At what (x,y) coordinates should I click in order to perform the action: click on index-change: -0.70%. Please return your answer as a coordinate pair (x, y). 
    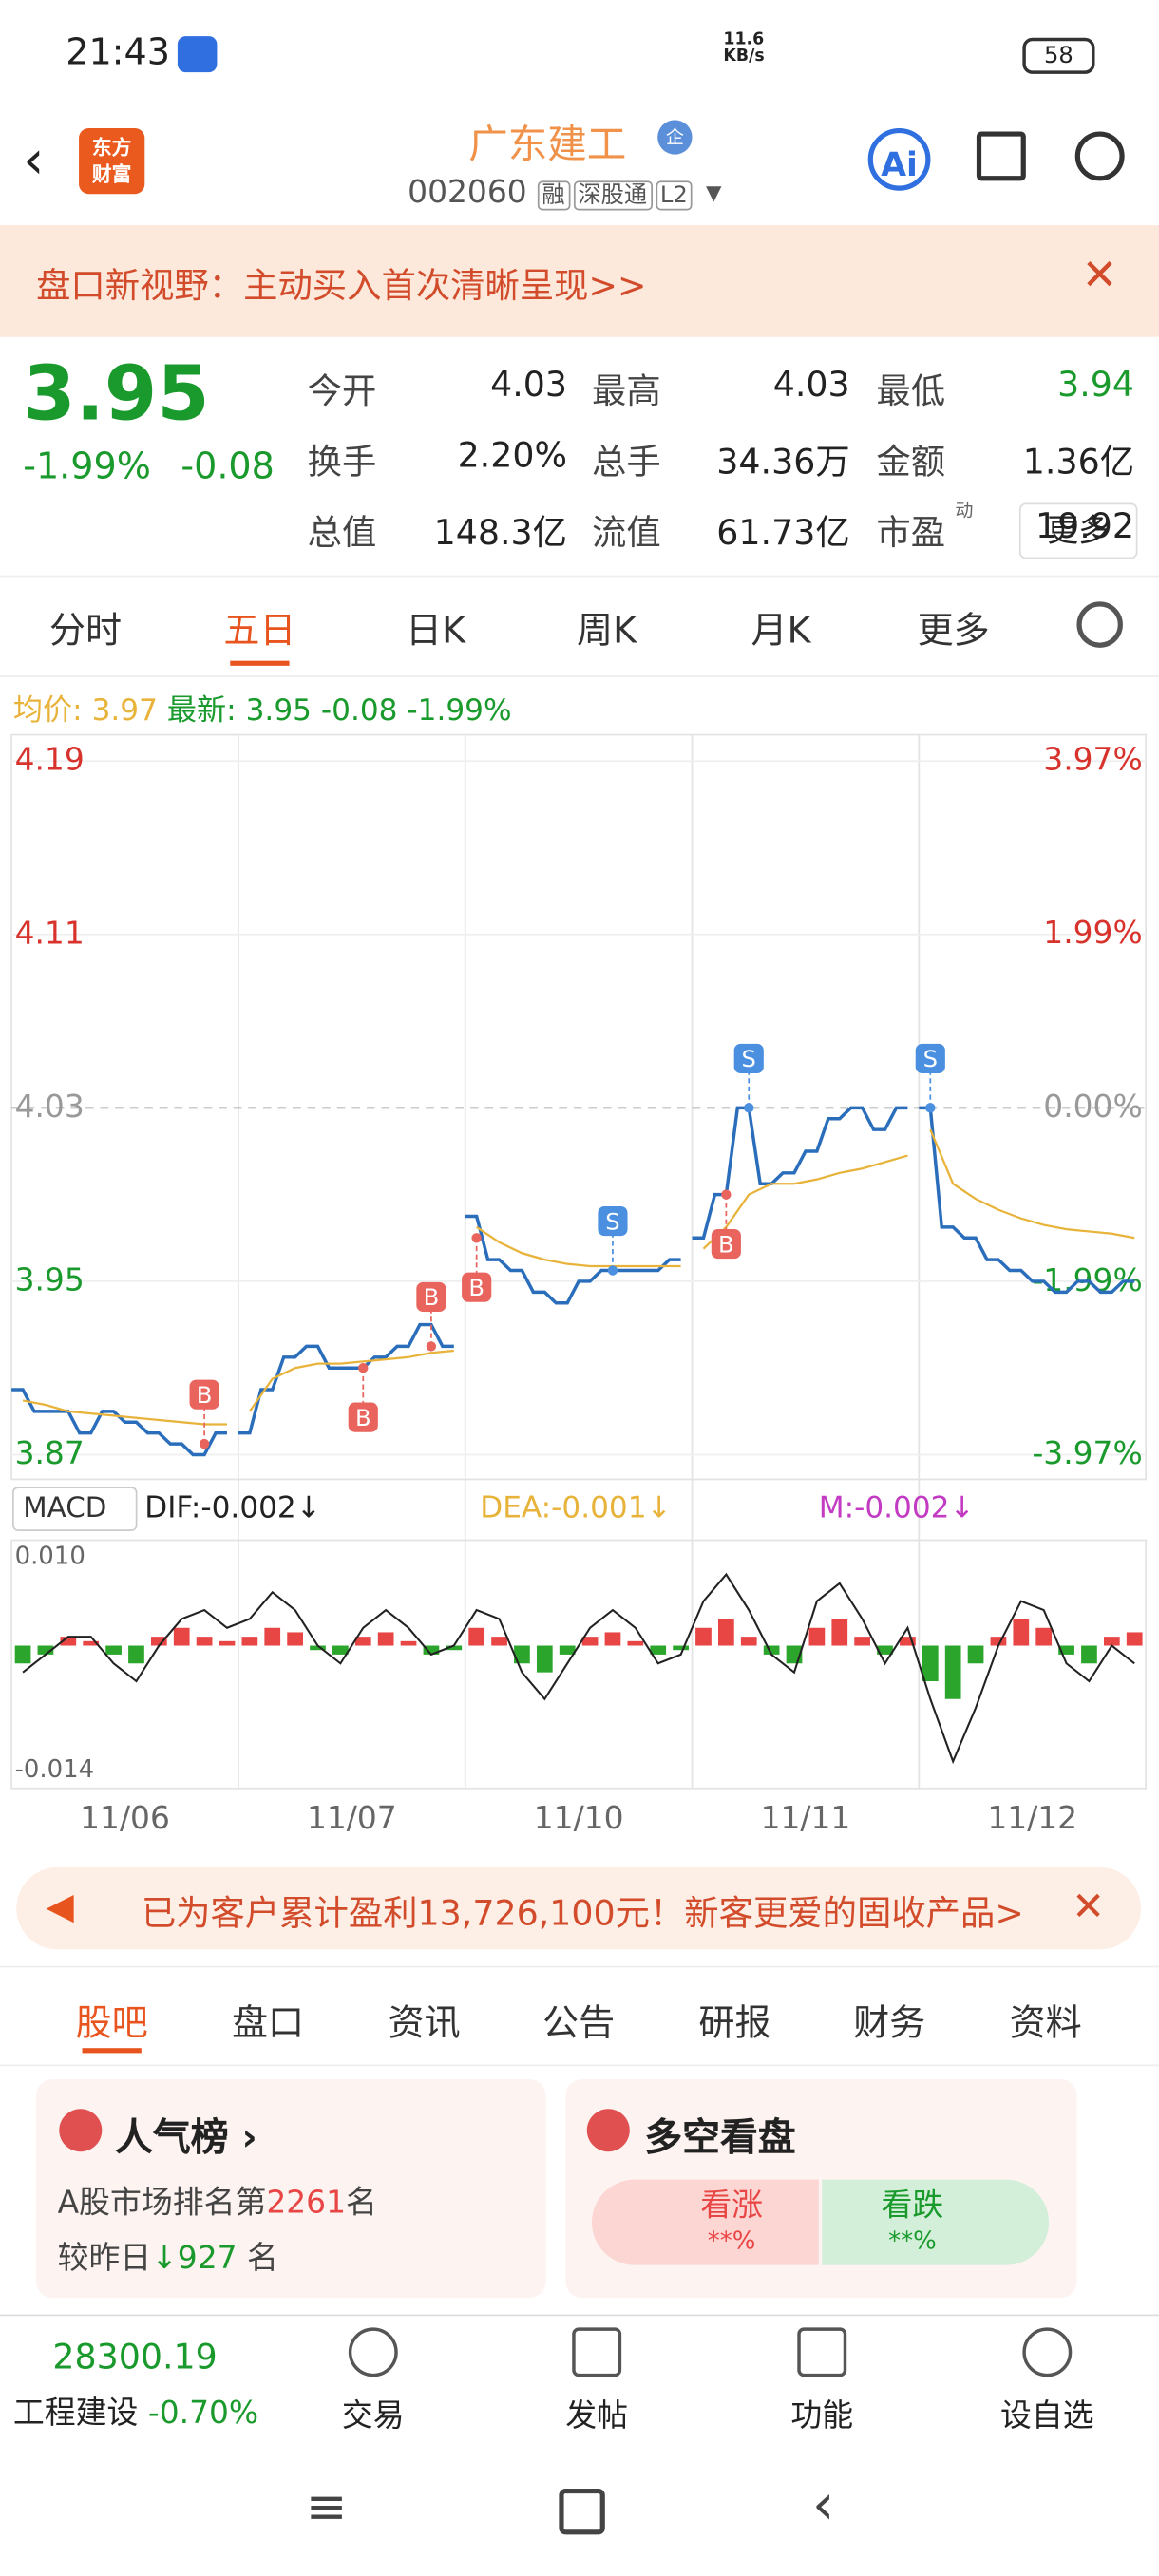
    Looking at the image, I should click on (203, 2413).